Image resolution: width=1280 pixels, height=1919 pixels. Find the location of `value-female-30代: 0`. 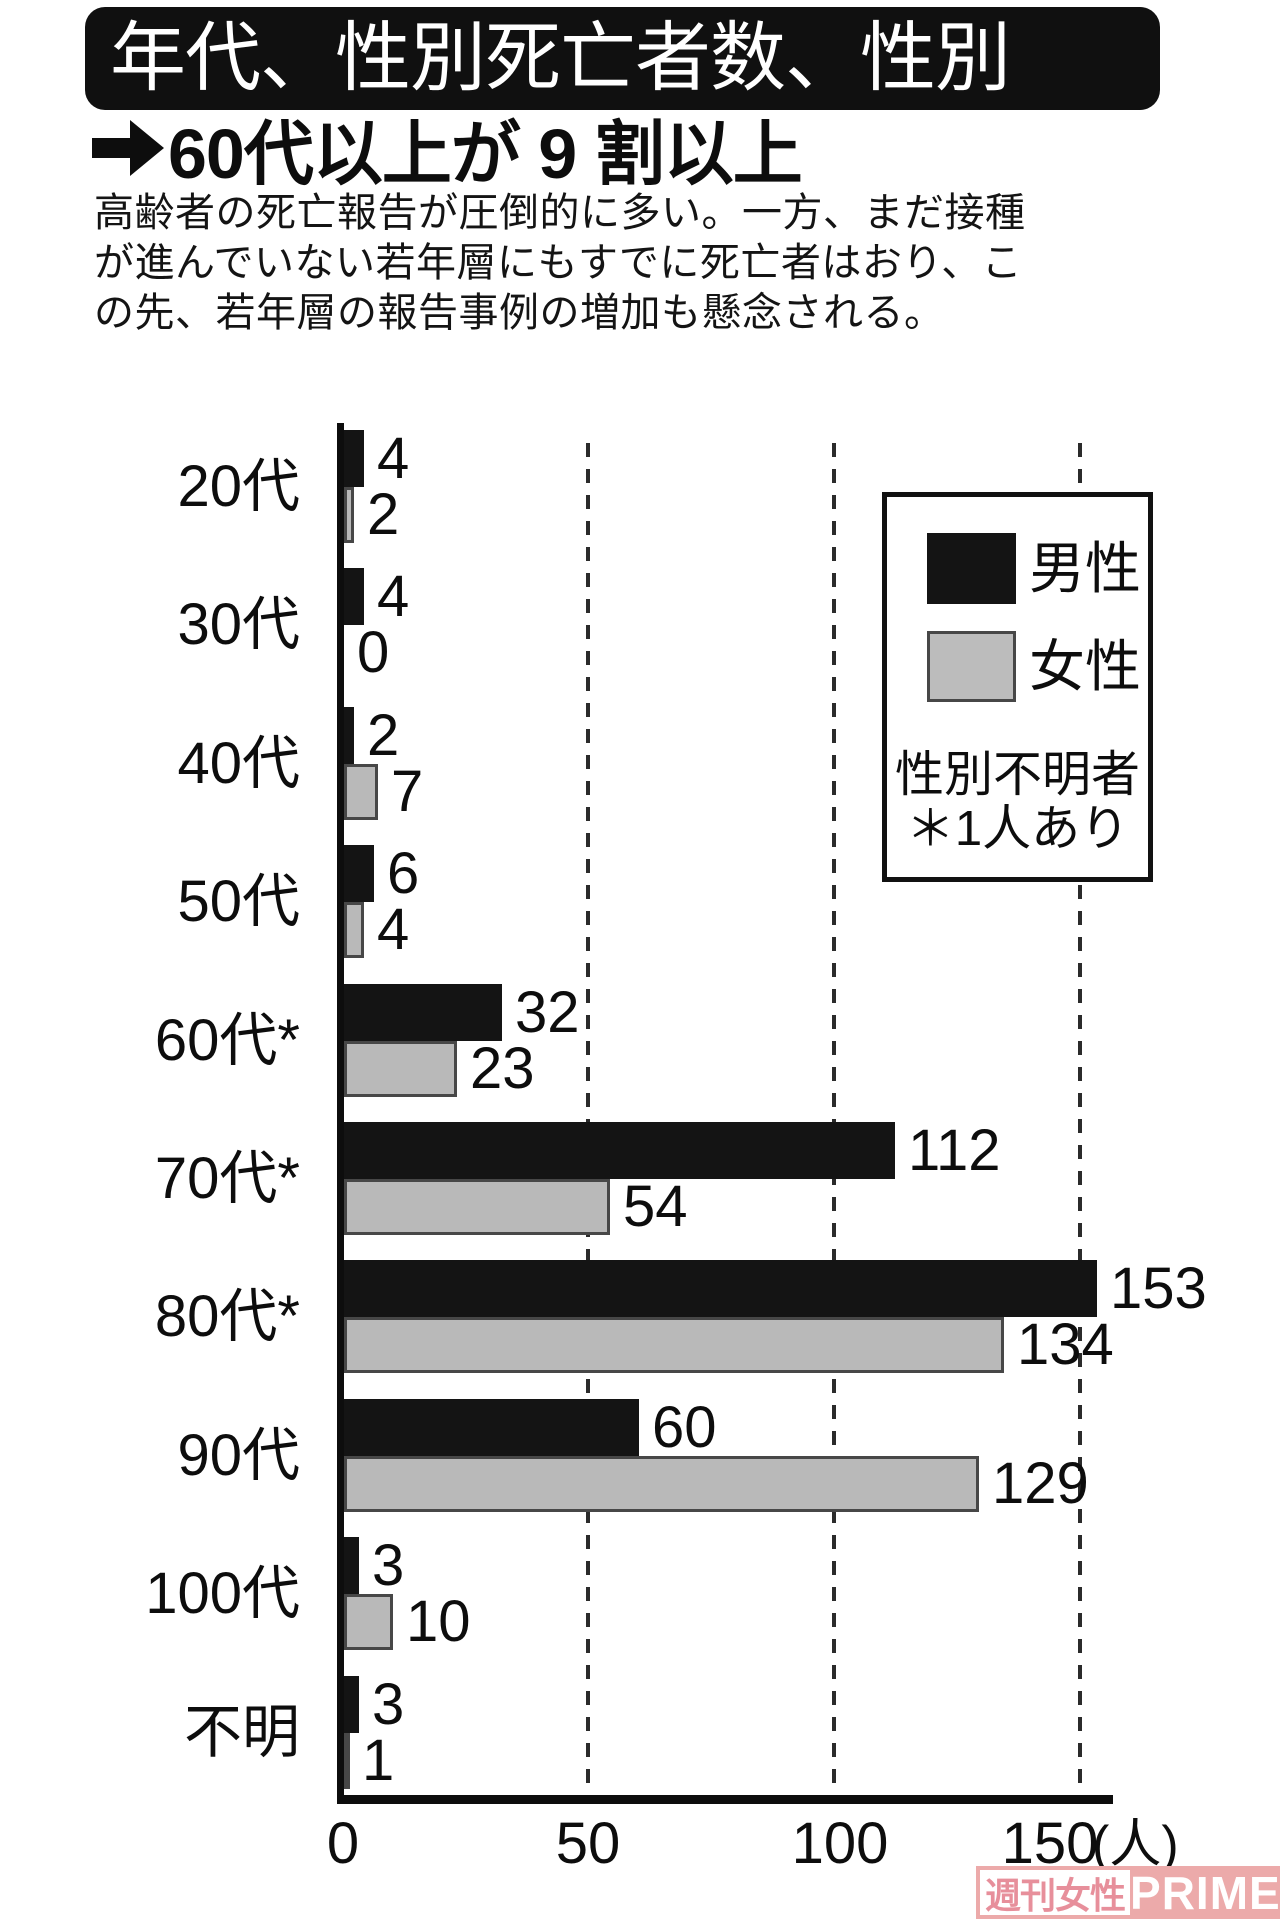

value-female-30代: 0 is located at coordinates (373, 652).